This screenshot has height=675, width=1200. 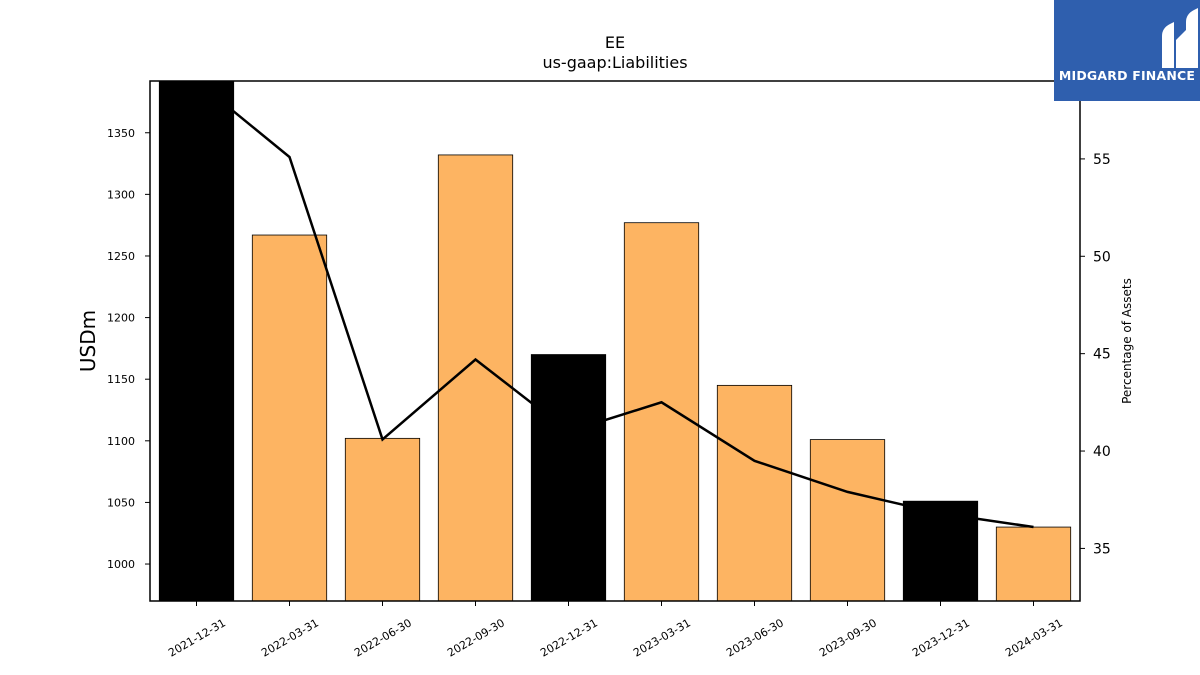 I want to click on y-tick-label: 1300, so click(x=121, y=194).